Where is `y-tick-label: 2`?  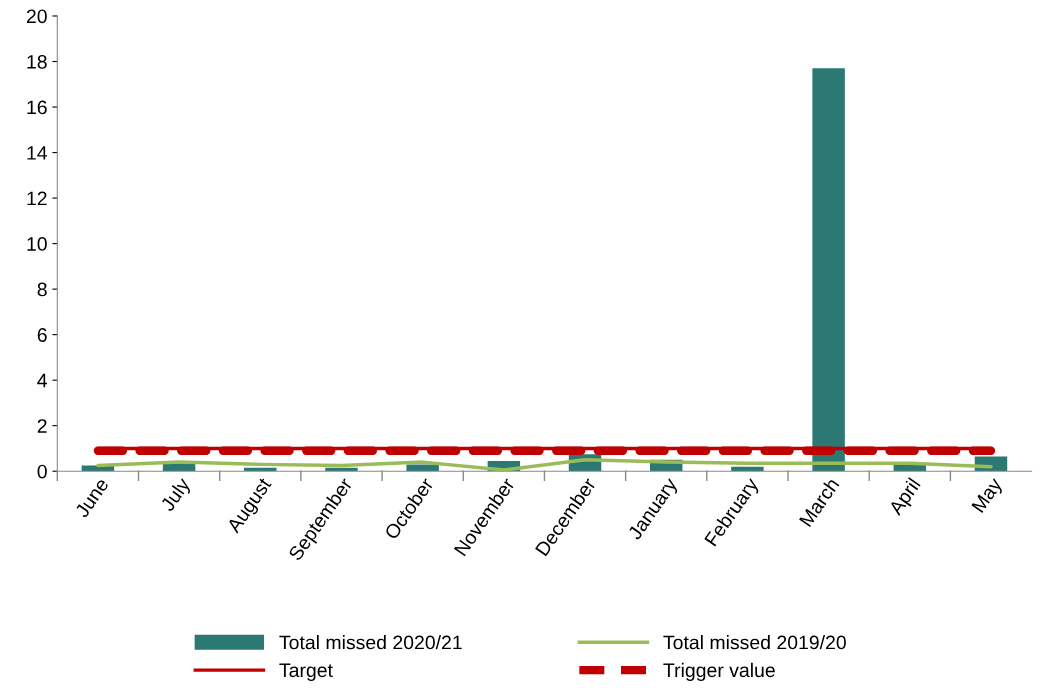 y-tick-label: 2 is located at coordinates (42, 426).